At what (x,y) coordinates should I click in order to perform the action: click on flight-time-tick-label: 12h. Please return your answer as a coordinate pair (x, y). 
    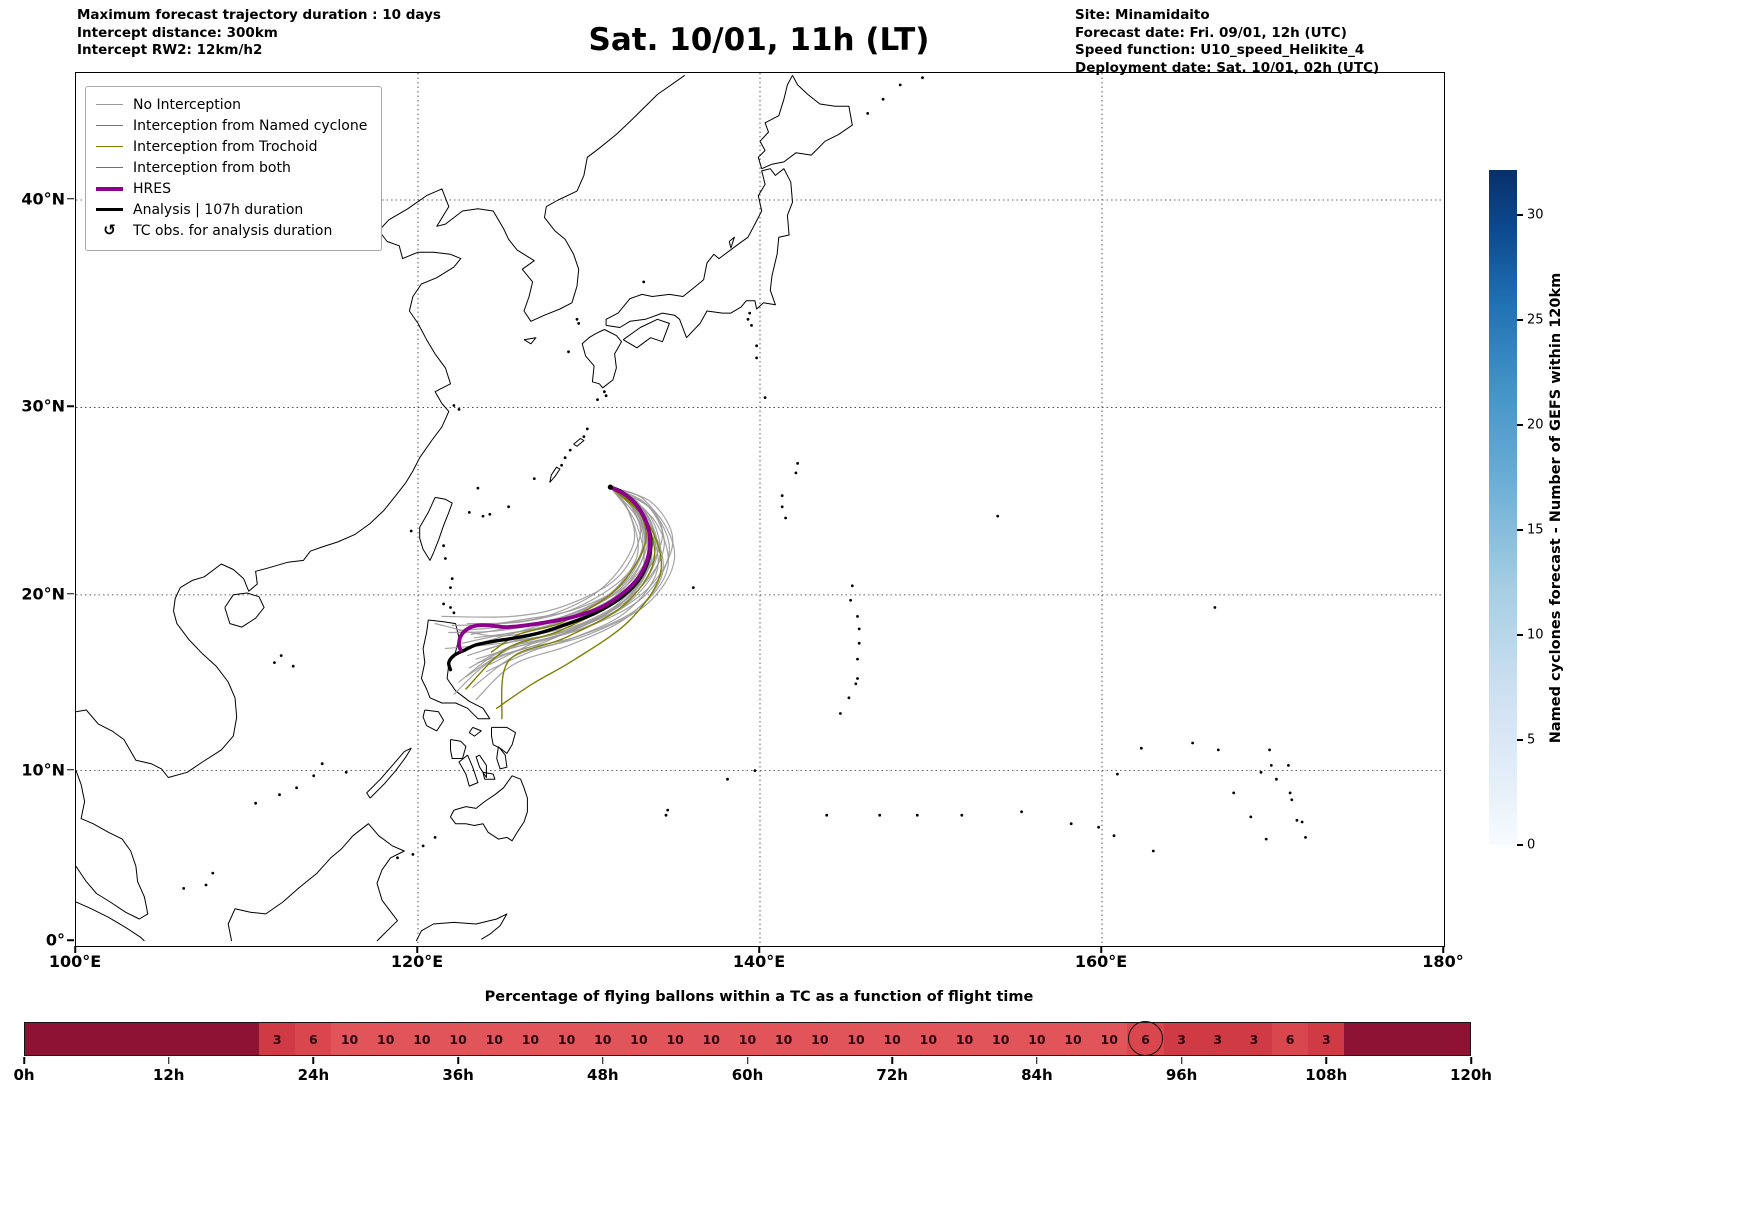
    Looking at the image, I should click on (168, 1075).